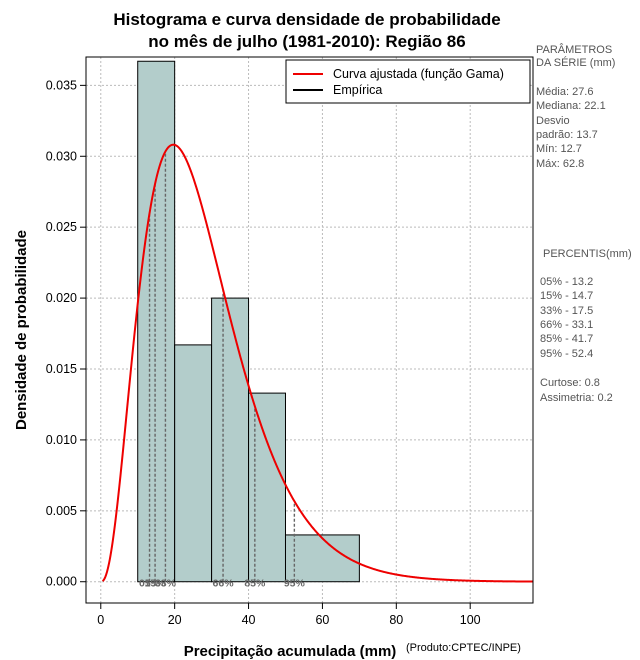  What do you see at coordinates (156, 584) in the screenshot?
I see `percentile-label: 15%` at bounding box center [156, 584].